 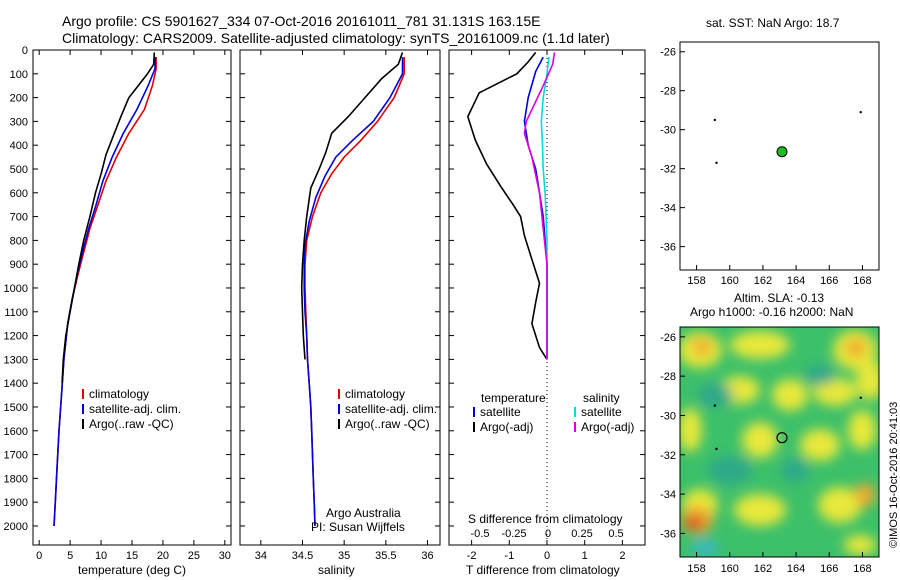 I want to click on depth-tick-label: 800, so click(x=19, y=241).